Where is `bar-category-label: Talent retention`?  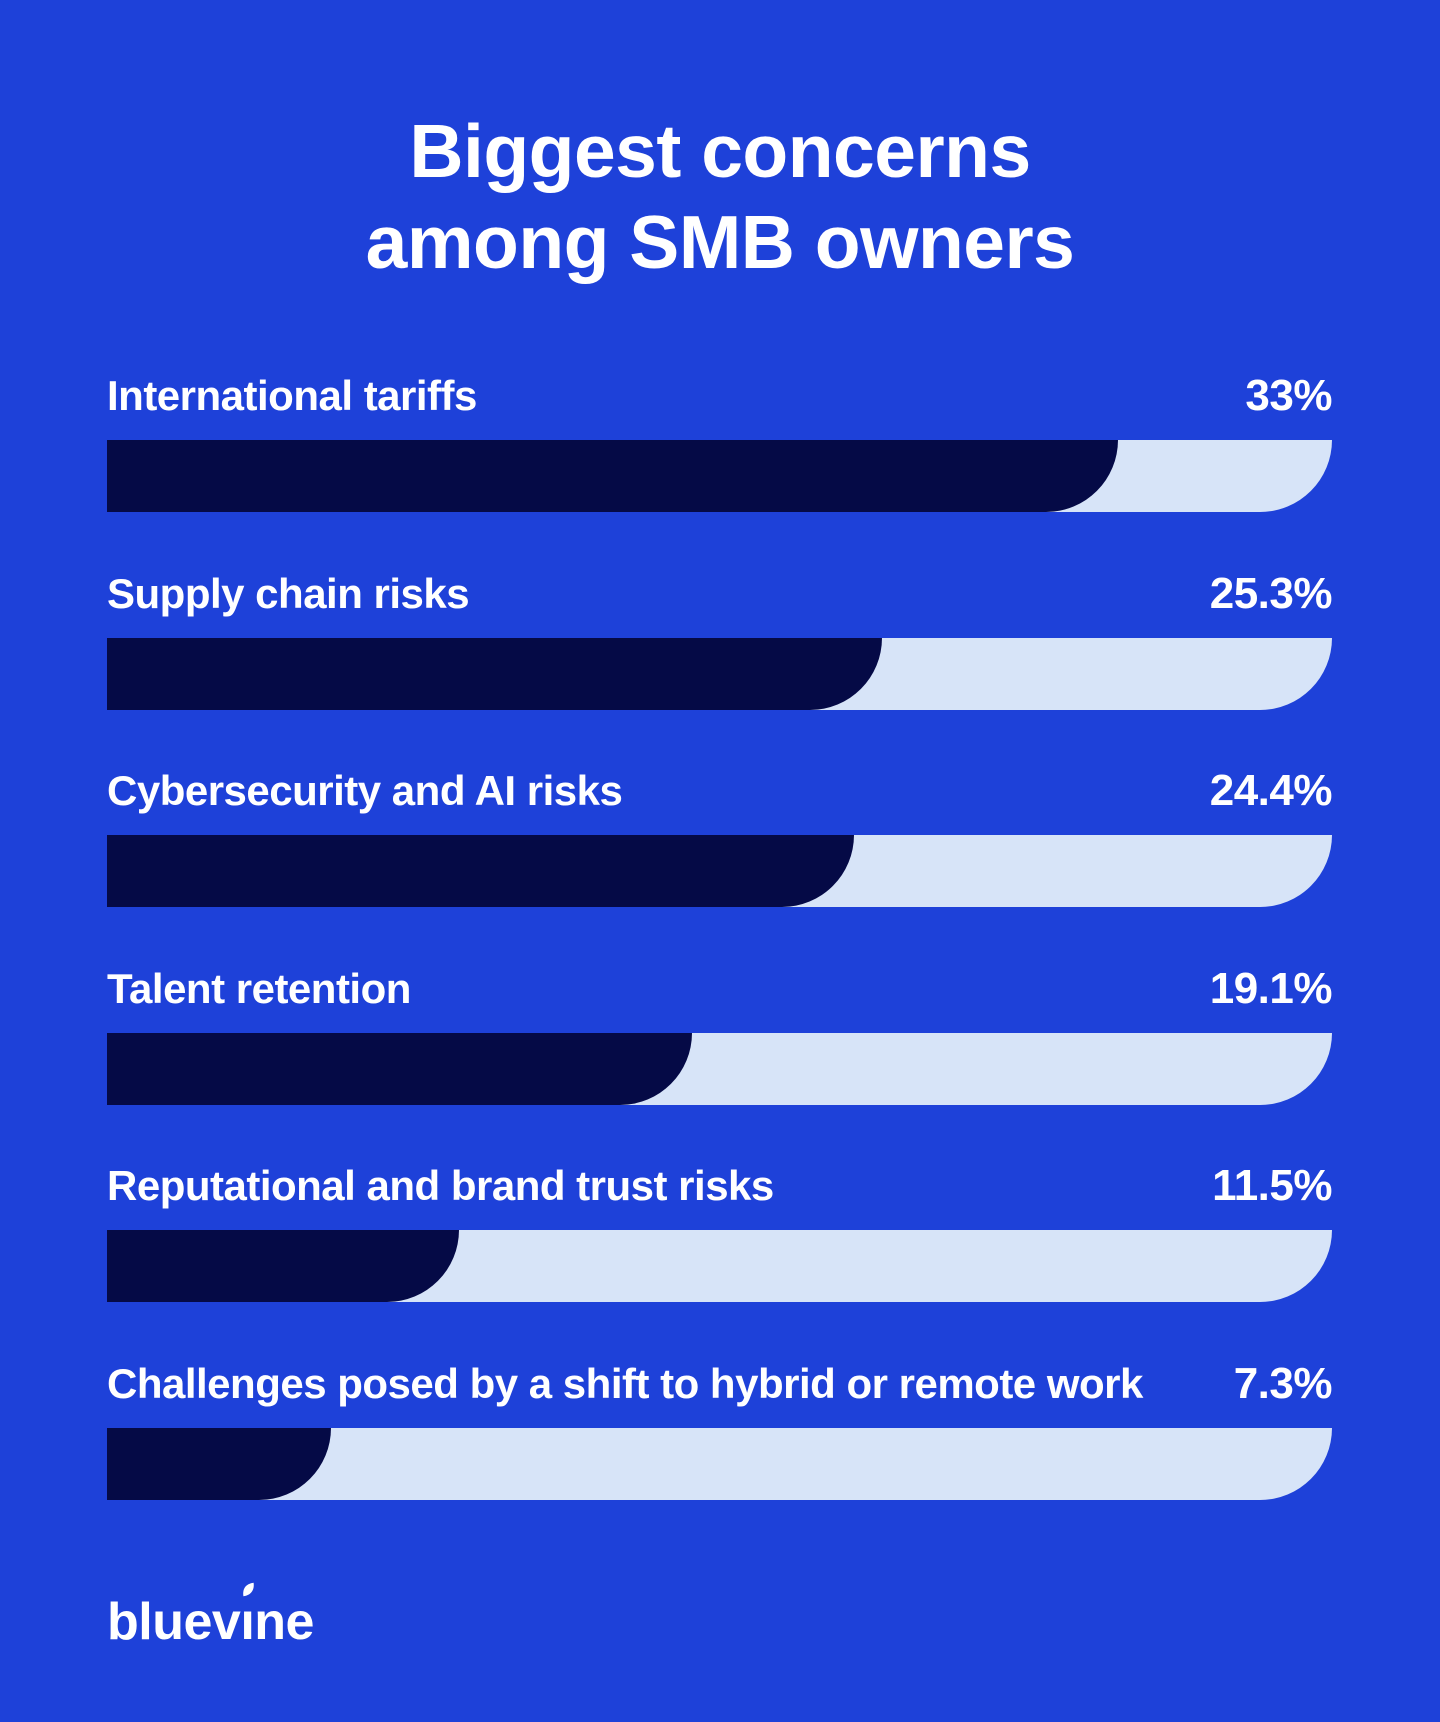
bar-category-label: Talent retention is located at coordinates (259, 988).